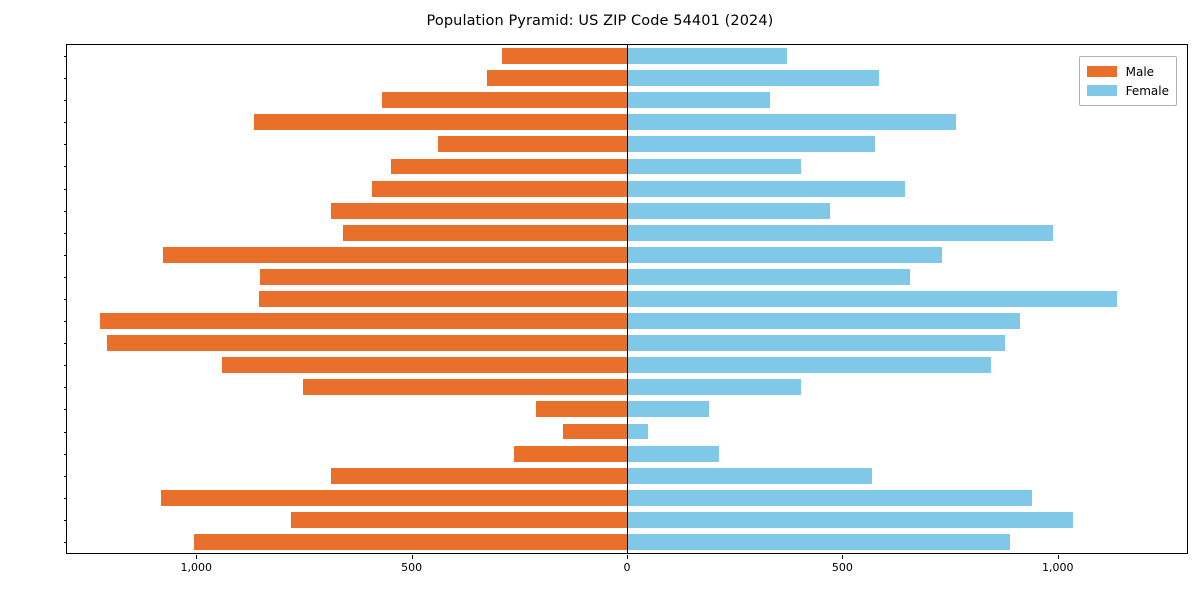 The image size is (1200, 600). What do you see at coordinates (1127, 71) in the screenshot?
I see `legend-entry-male: Male` at bounding box center [1127, 71].